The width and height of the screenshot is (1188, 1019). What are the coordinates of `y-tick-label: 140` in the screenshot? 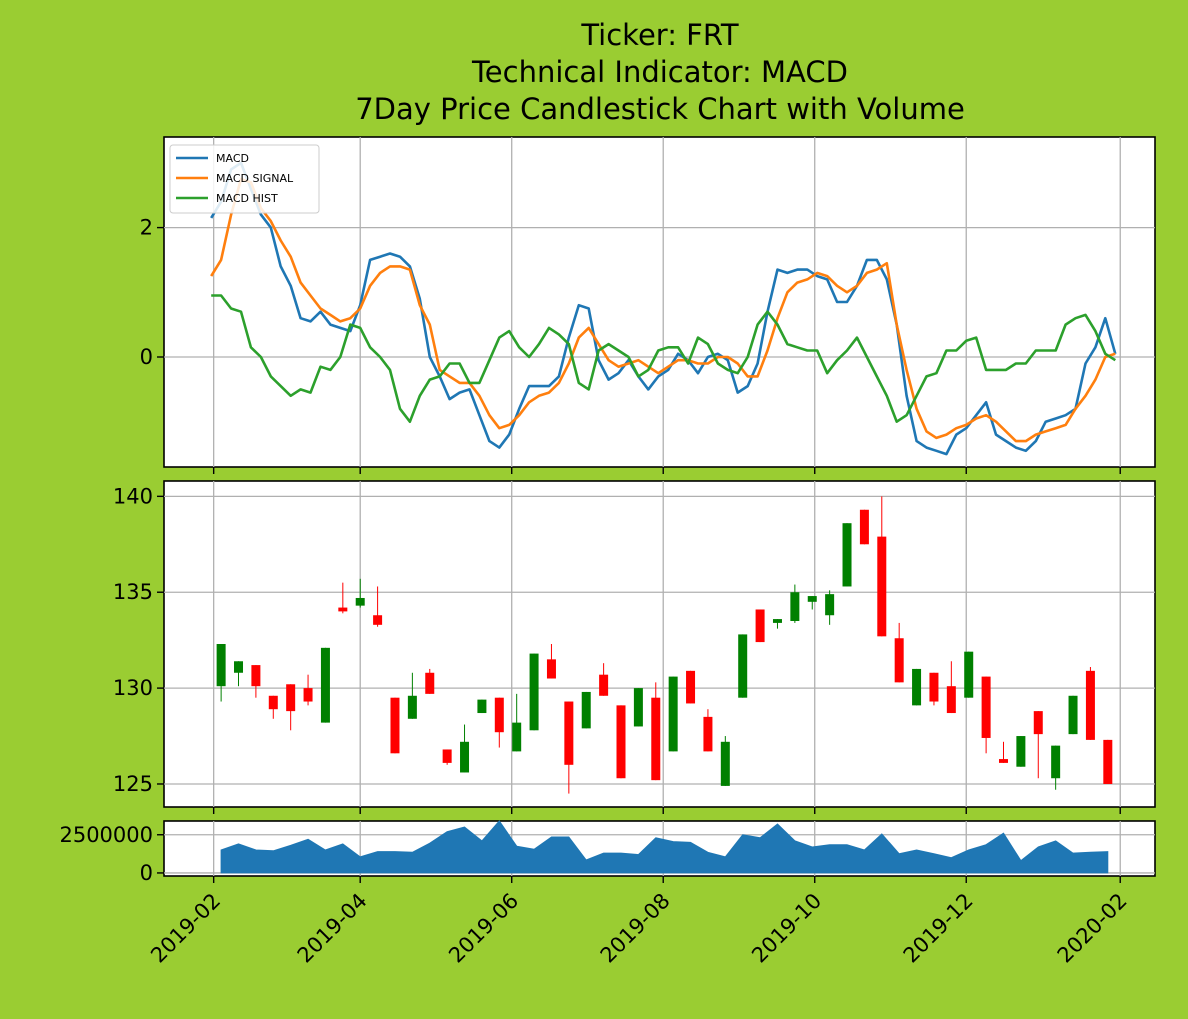 It's located at (133, 496).